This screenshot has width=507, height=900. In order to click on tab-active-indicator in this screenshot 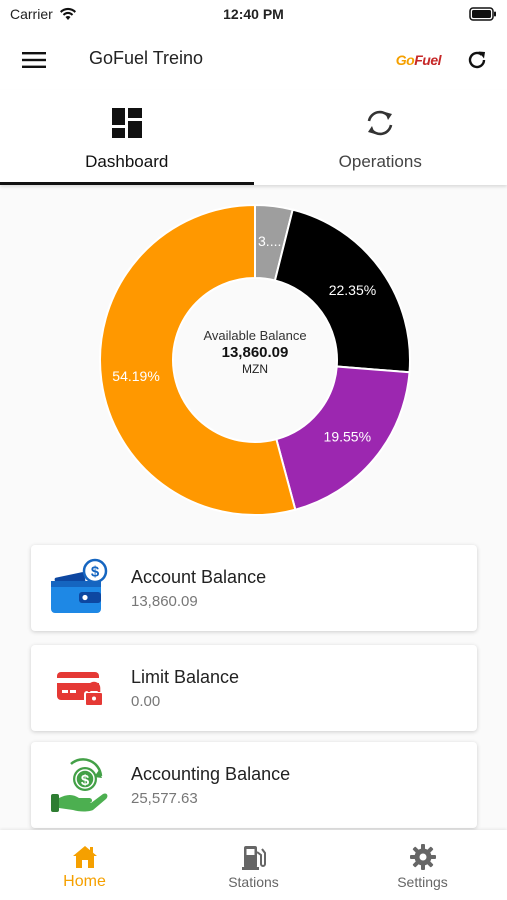, I will do `click(127, 183)`.